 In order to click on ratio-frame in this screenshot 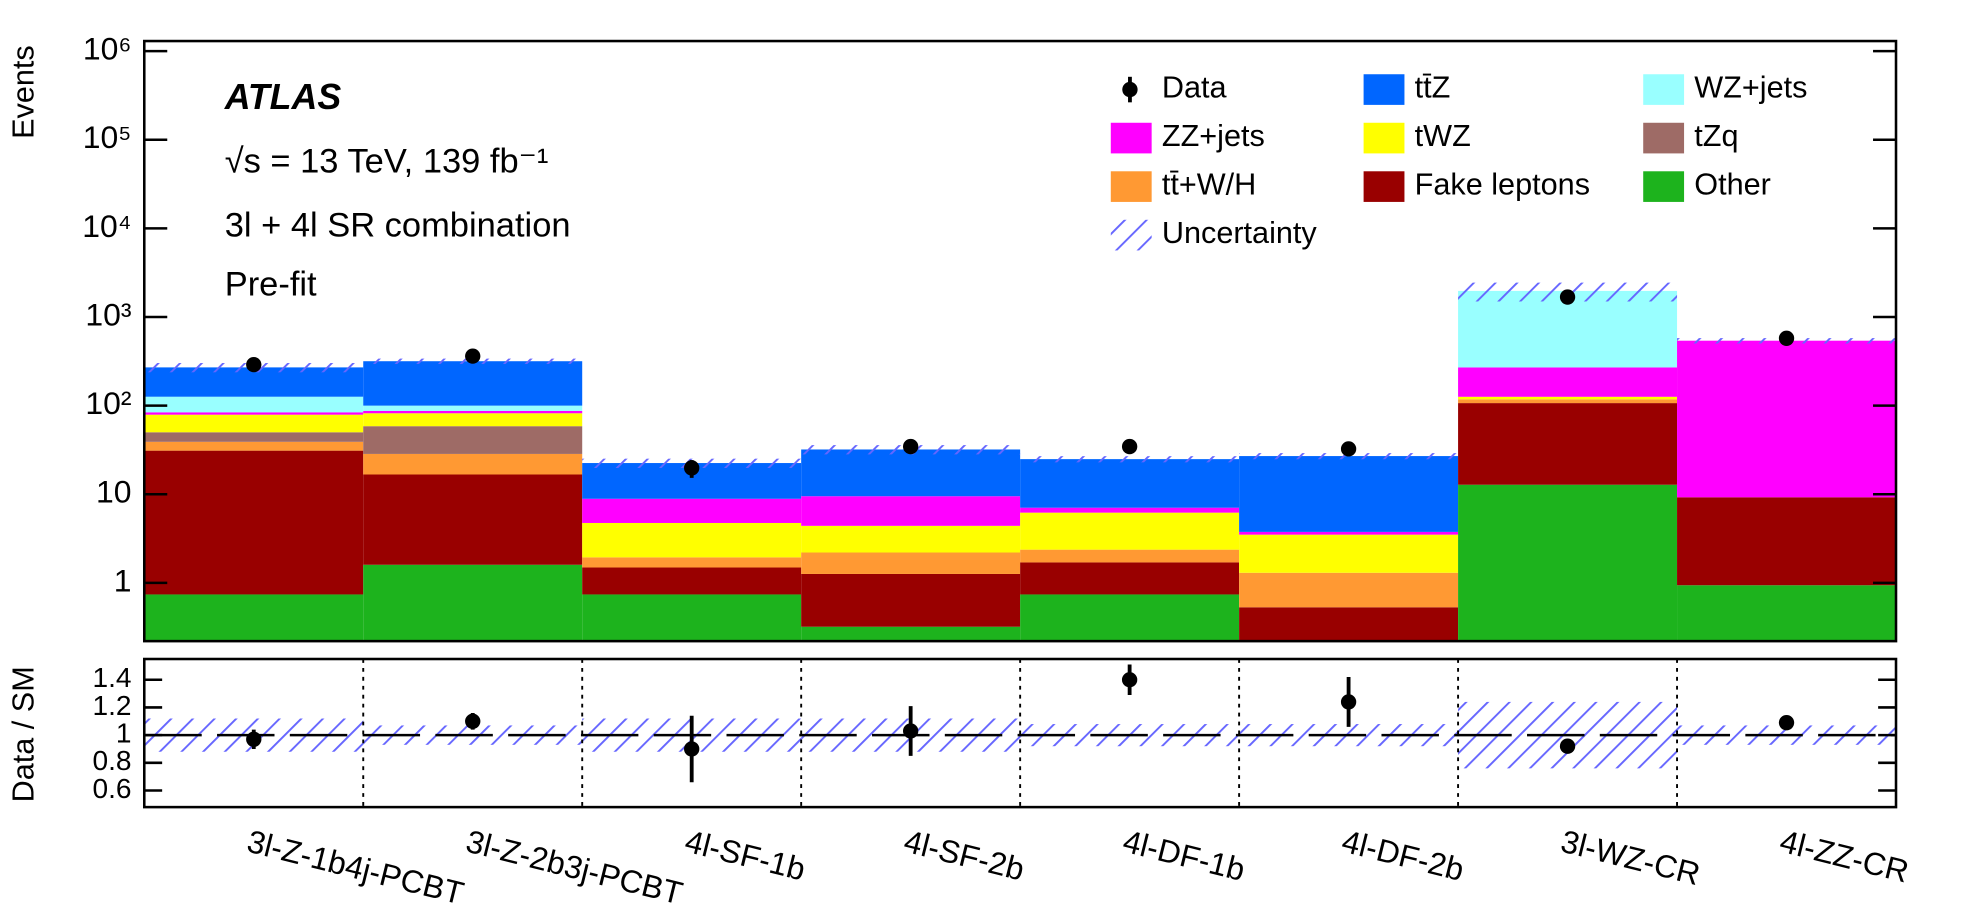, I will do `click(1020, 733)`.